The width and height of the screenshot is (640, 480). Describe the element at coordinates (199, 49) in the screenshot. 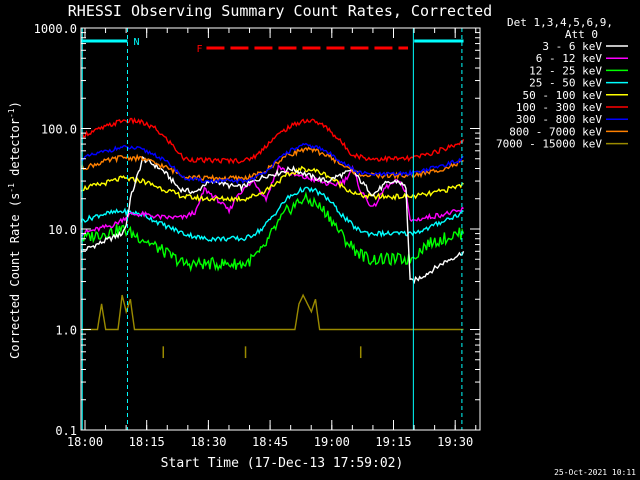

I see `flare-label: F` at that location.